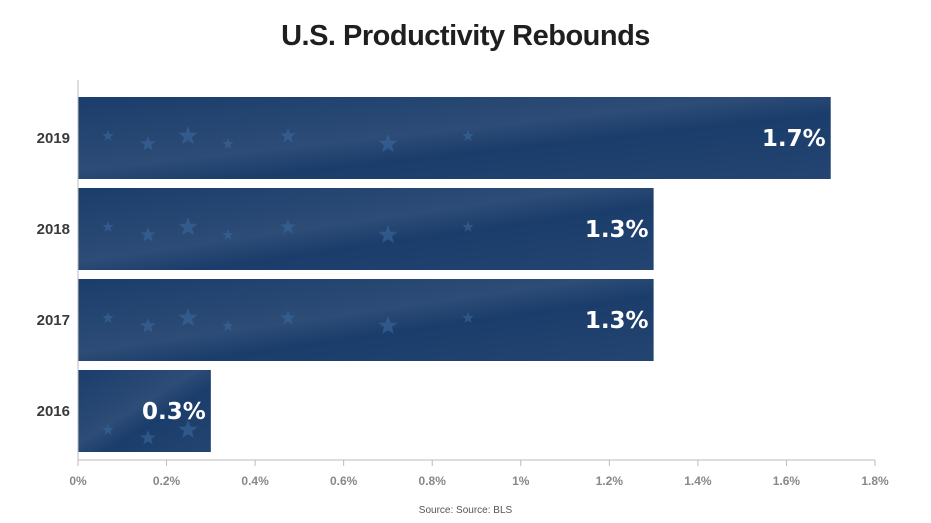 This screenshot has height=523, width=931. I want to click on x-tick-label: 0.2%, so click(167, 481).